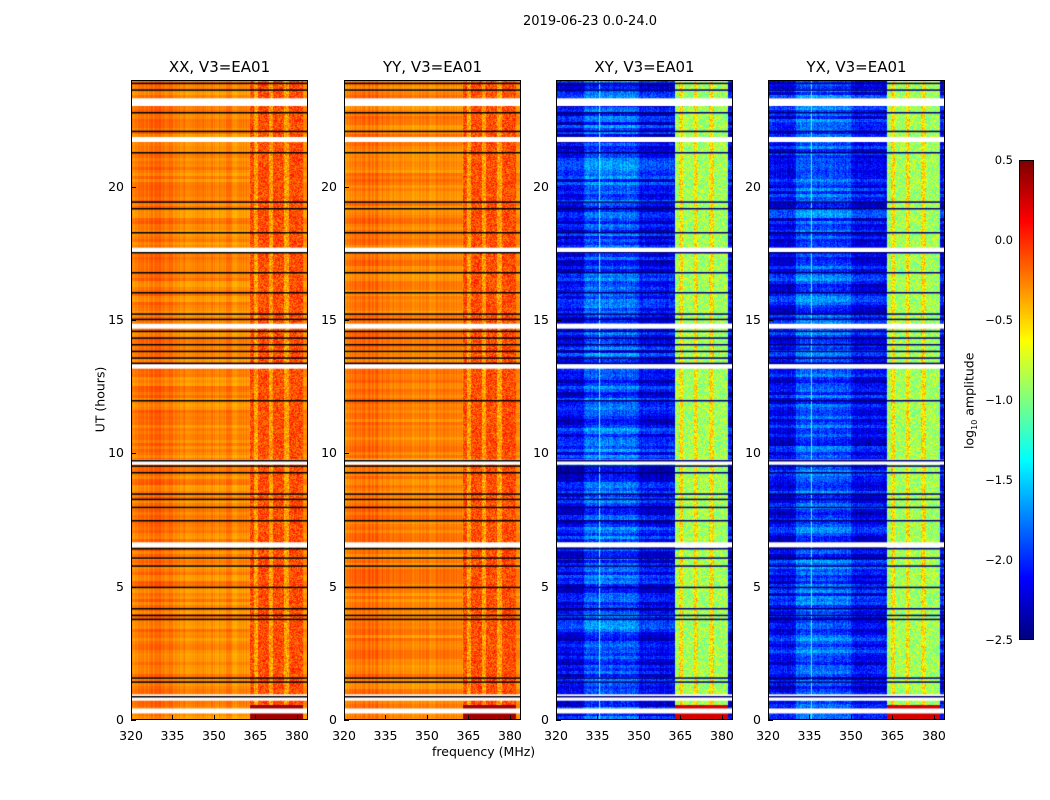 The height and width of the screenshot is (800, 1050). I want to click on colorbar-tick-label: 0.0, so click(1003, 240).